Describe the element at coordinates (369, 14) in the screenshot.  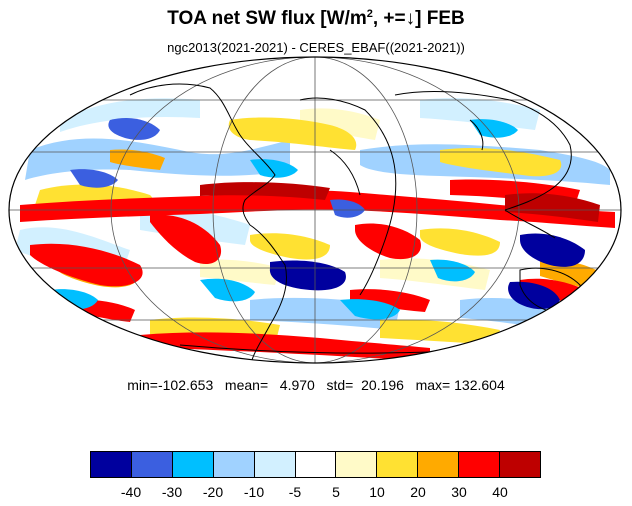
I see `title-superscript: 2` at that location.